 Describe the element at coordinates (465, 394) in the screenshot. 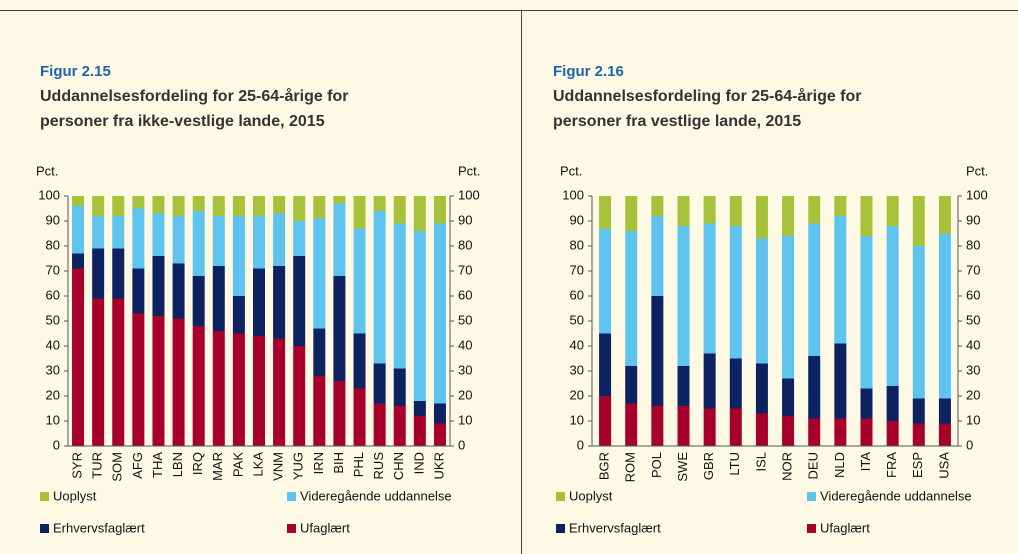

I see `y2-tick-label: 20` at that location.